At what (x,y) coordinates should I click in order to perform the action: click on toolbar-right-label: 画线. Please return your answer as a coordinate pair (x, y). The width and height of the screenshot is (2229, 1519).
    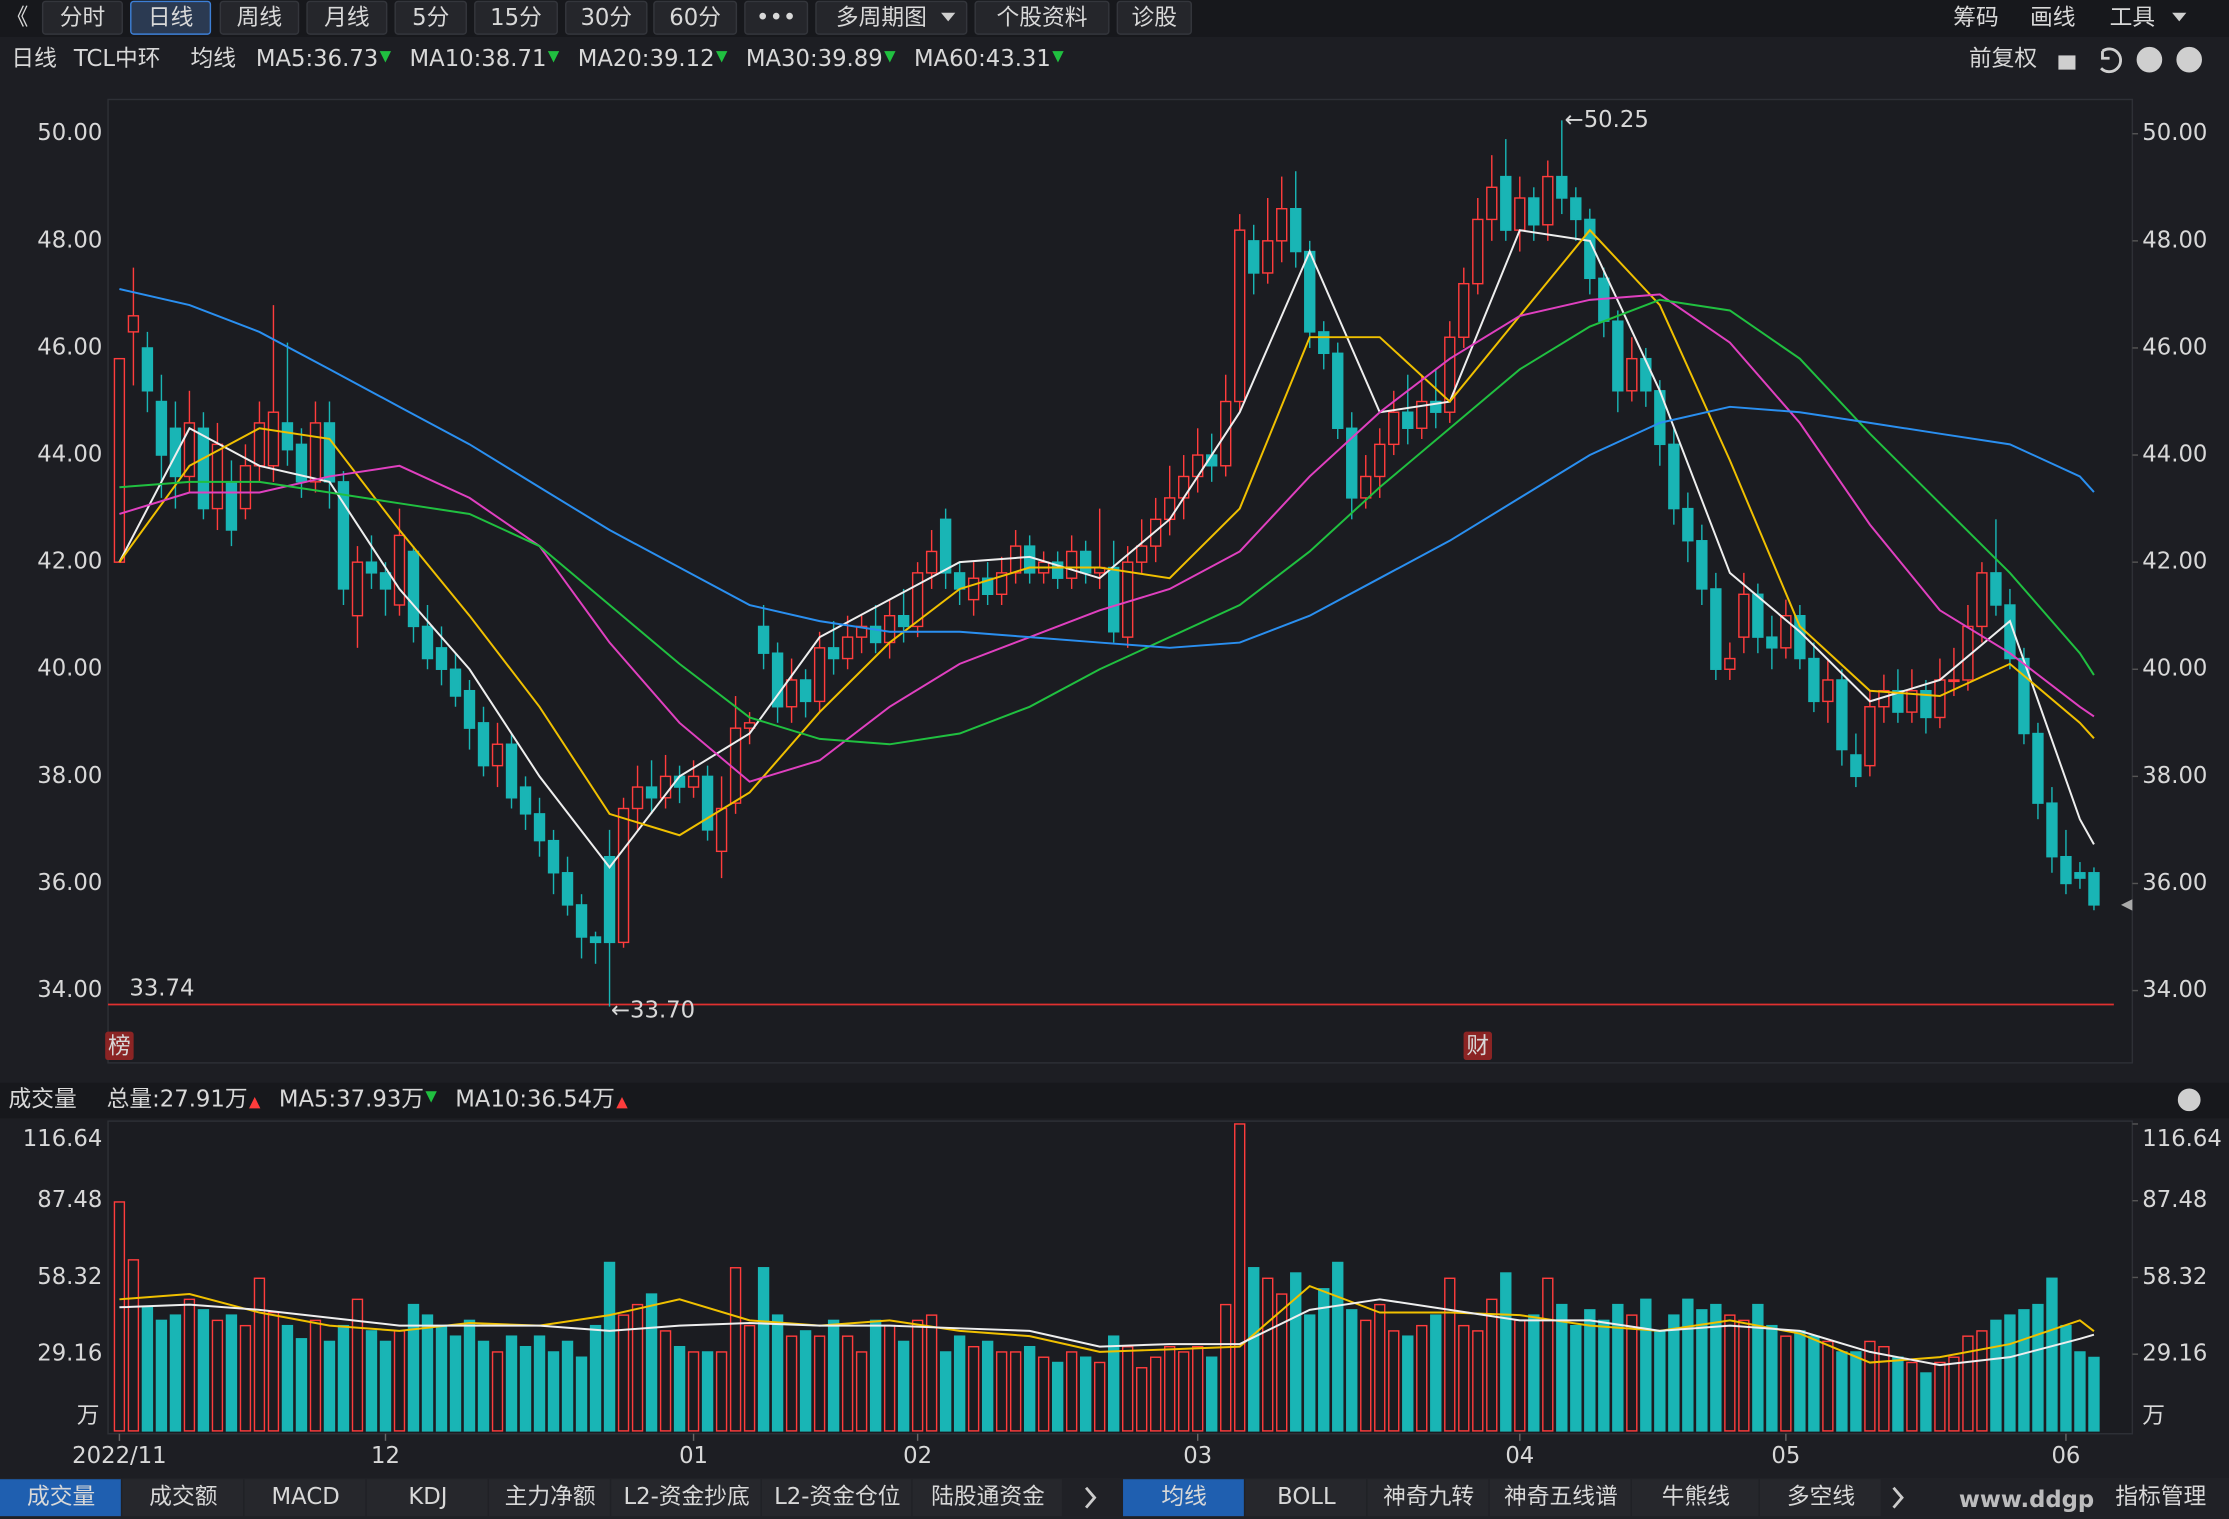
    Looking at the image, I should click on (2052, 18).